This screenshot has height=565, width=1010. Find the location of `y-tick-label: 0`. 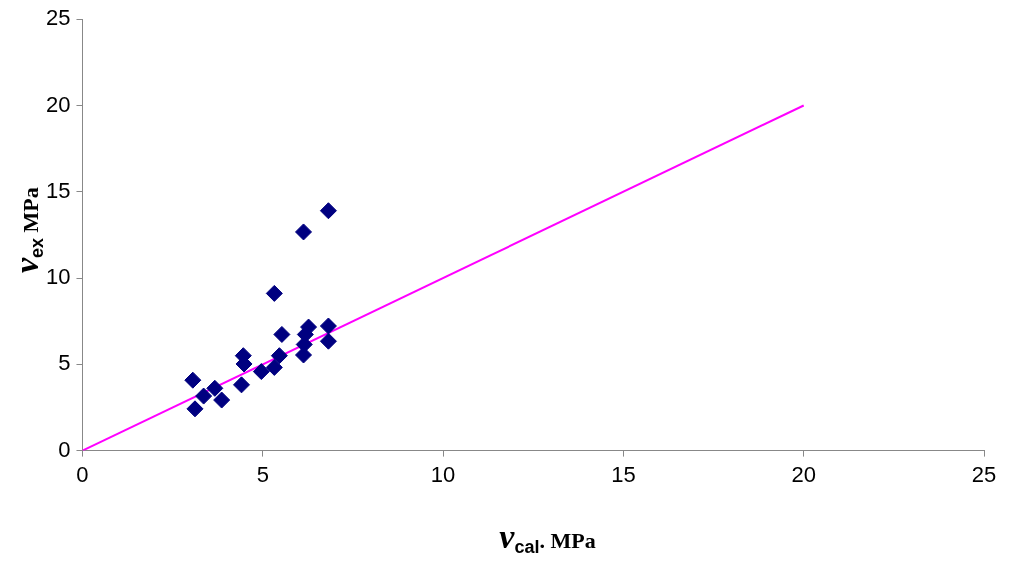

y-tick-label: 0 is located at coordinates (64, 449).